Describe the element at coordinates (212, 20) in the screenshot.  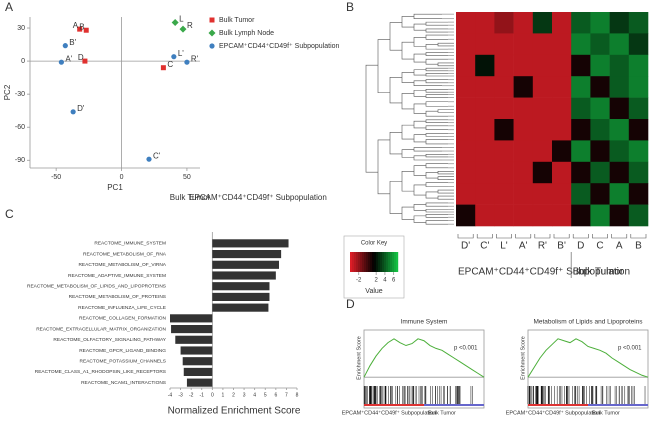
I see `legend-swatch` at that location.